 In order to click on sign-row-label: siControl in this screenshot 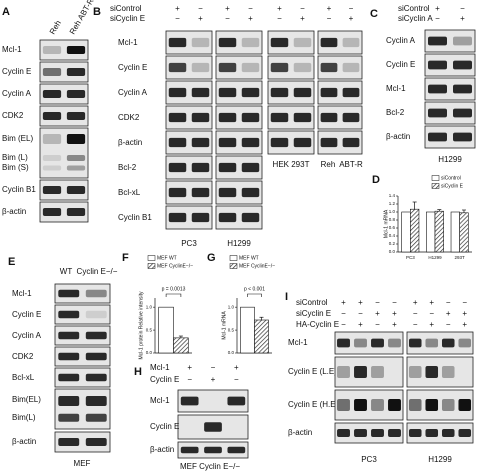, I will do `click(414, 8)`.